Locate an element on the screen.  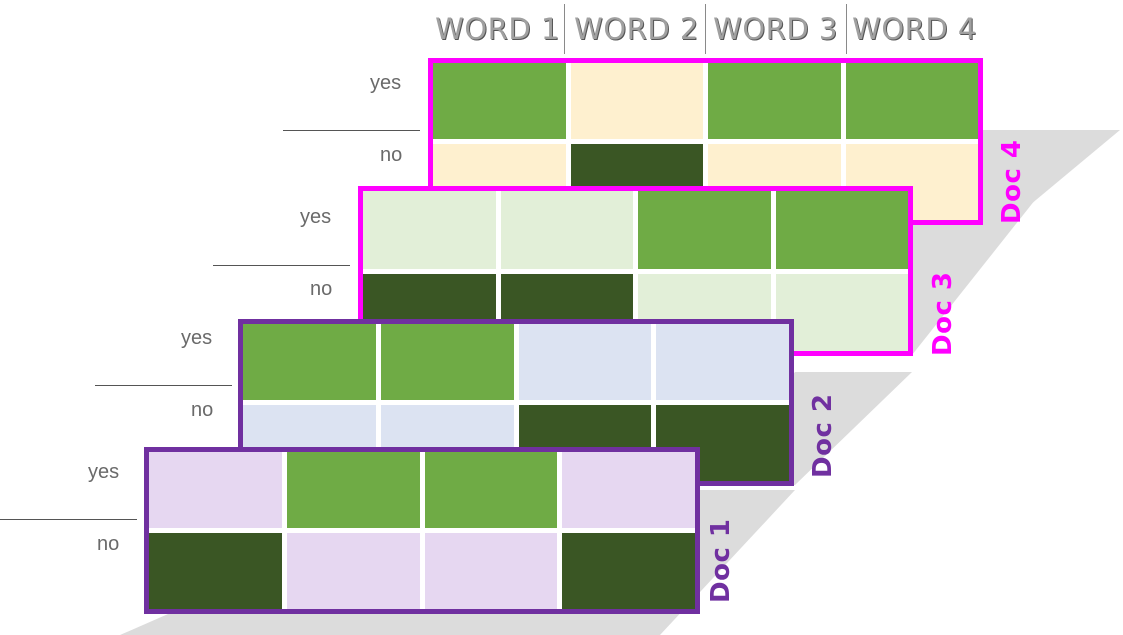
doc-1-label: Doc 1 is located at coordinates (721, 561).